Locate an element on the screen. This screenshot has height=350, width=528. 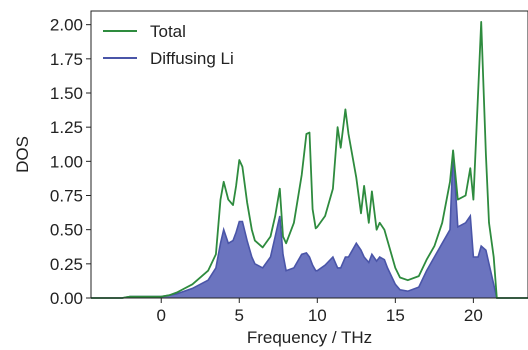
x-axis-ticks: 0 5 10 15 20 is located at coordinates (319, 311).